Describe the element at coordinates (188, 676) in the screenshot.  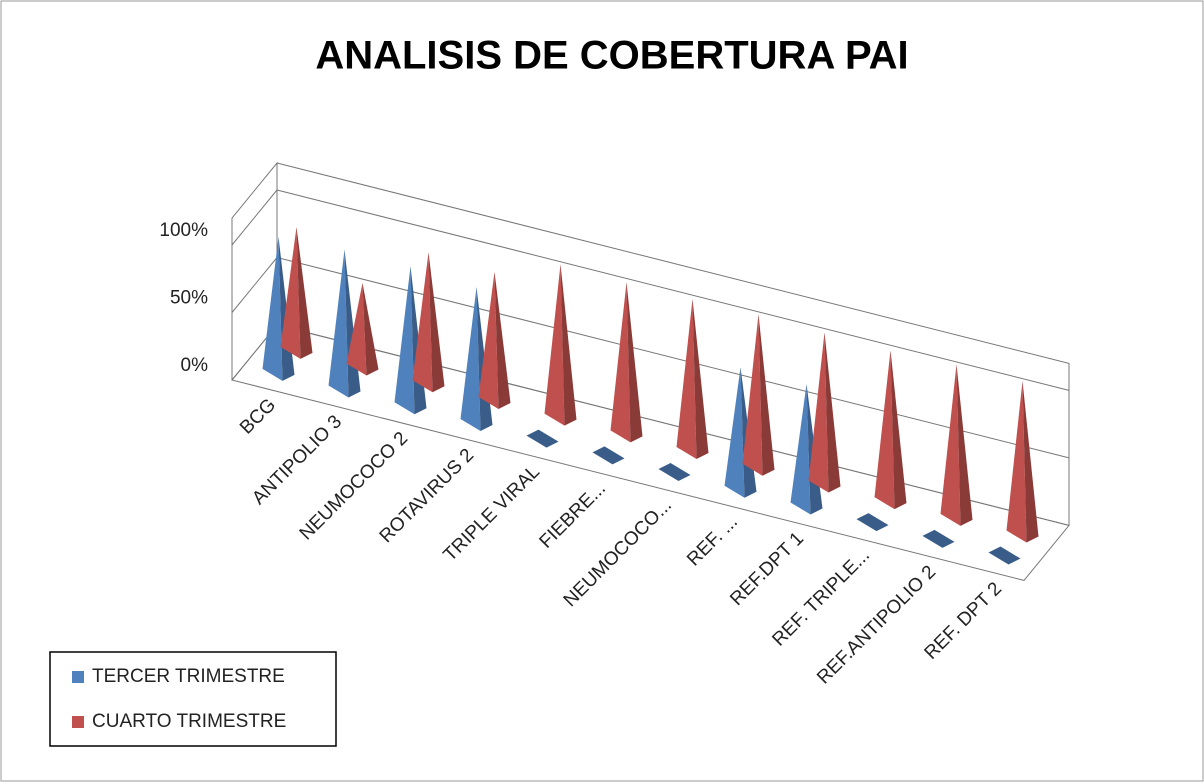
I see `legend-label: TERCER TRIMESTRE` at that location.